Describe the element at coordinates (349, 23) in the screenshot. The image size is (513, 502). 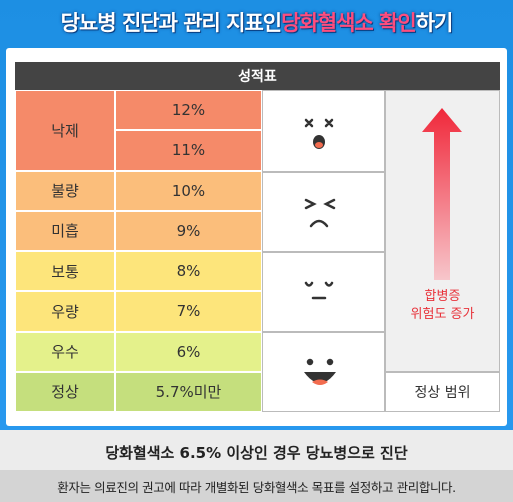
I see `title-highlight: 당화혈색소 확인` at that location.